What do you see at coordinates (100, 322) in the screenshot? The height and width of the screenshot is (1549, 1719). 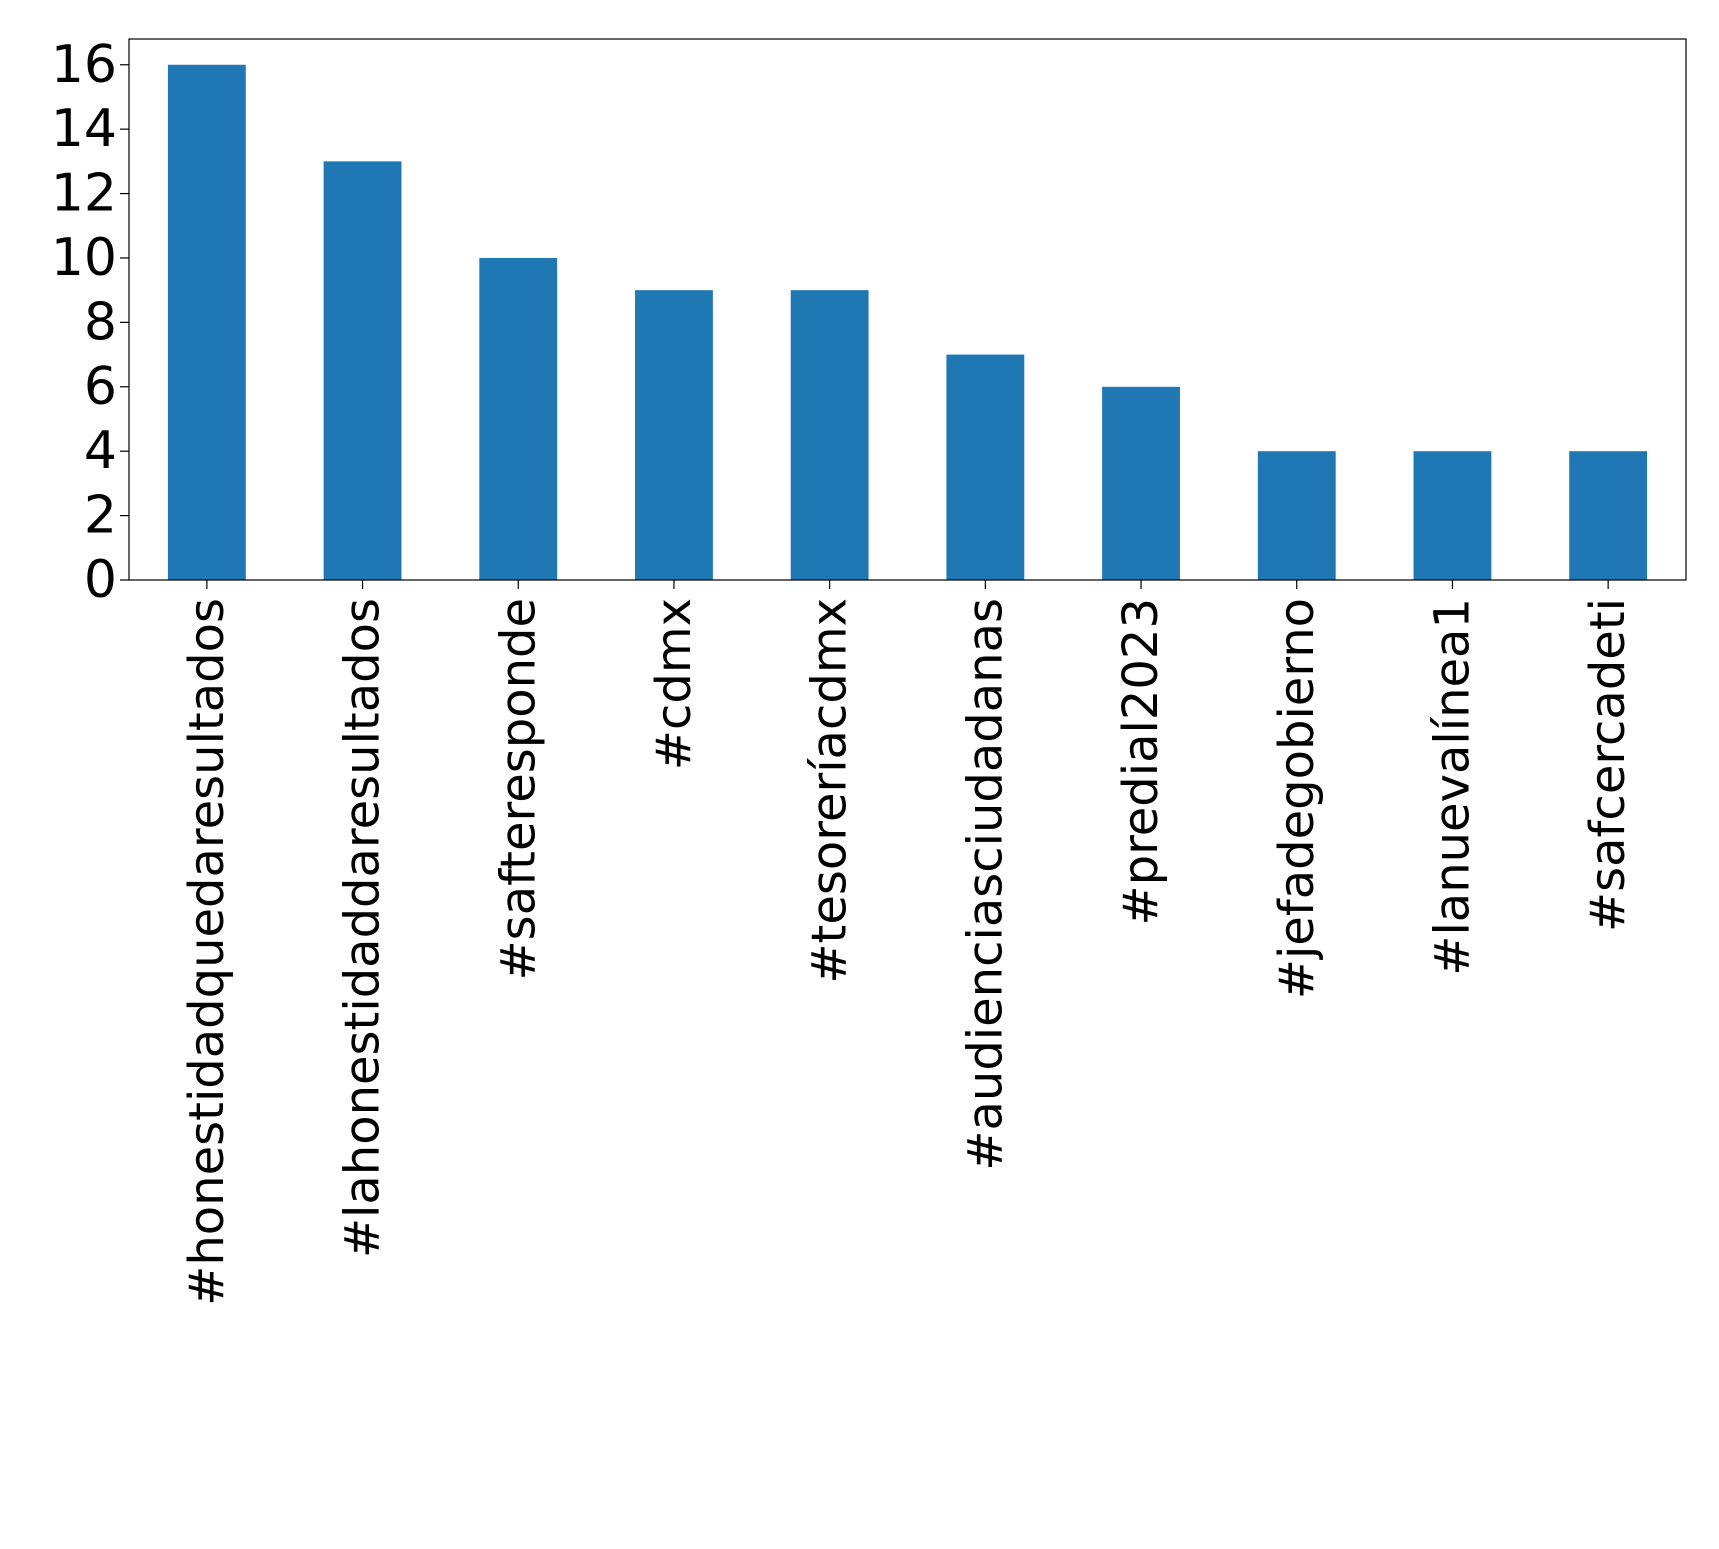 I see `y-tick-label: 8` at bounding box center [100, 322].